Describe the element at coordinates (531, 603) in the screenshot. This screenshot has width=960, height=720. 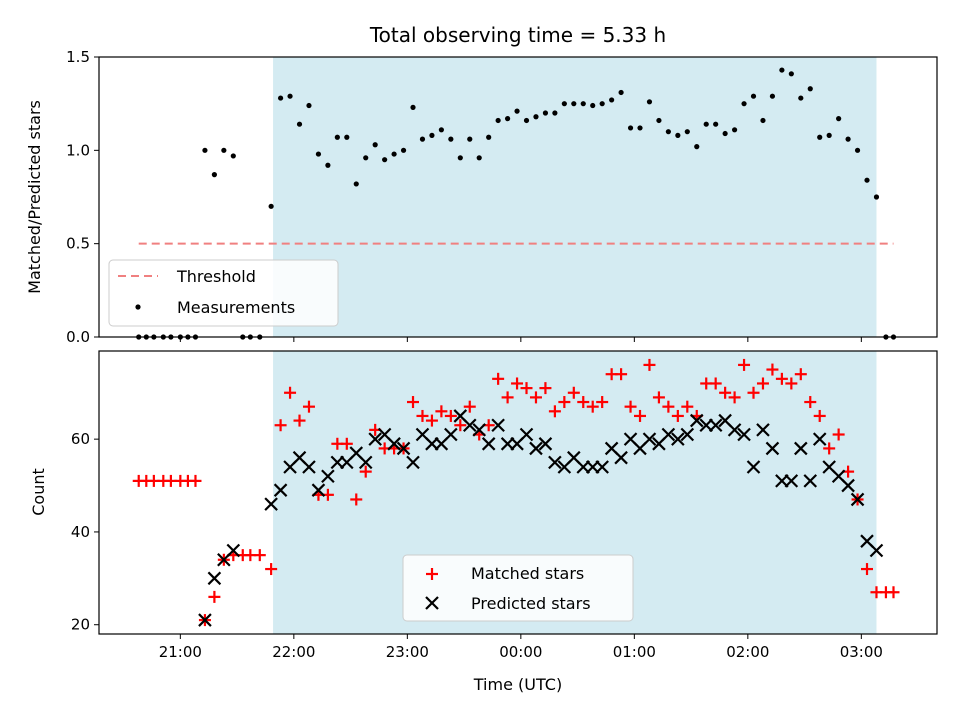
I see `legend-predicted-label: Predicted stars` at that location.